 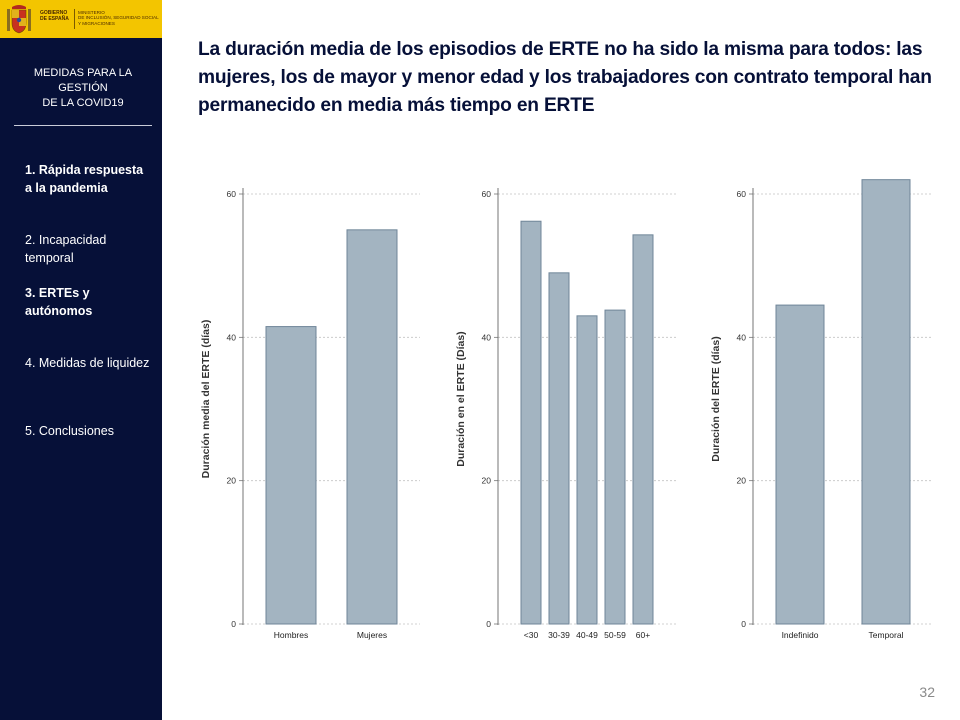 I want to click on y-axis-label: Duración en el ERTE (Días), so click(x=461, y=398).